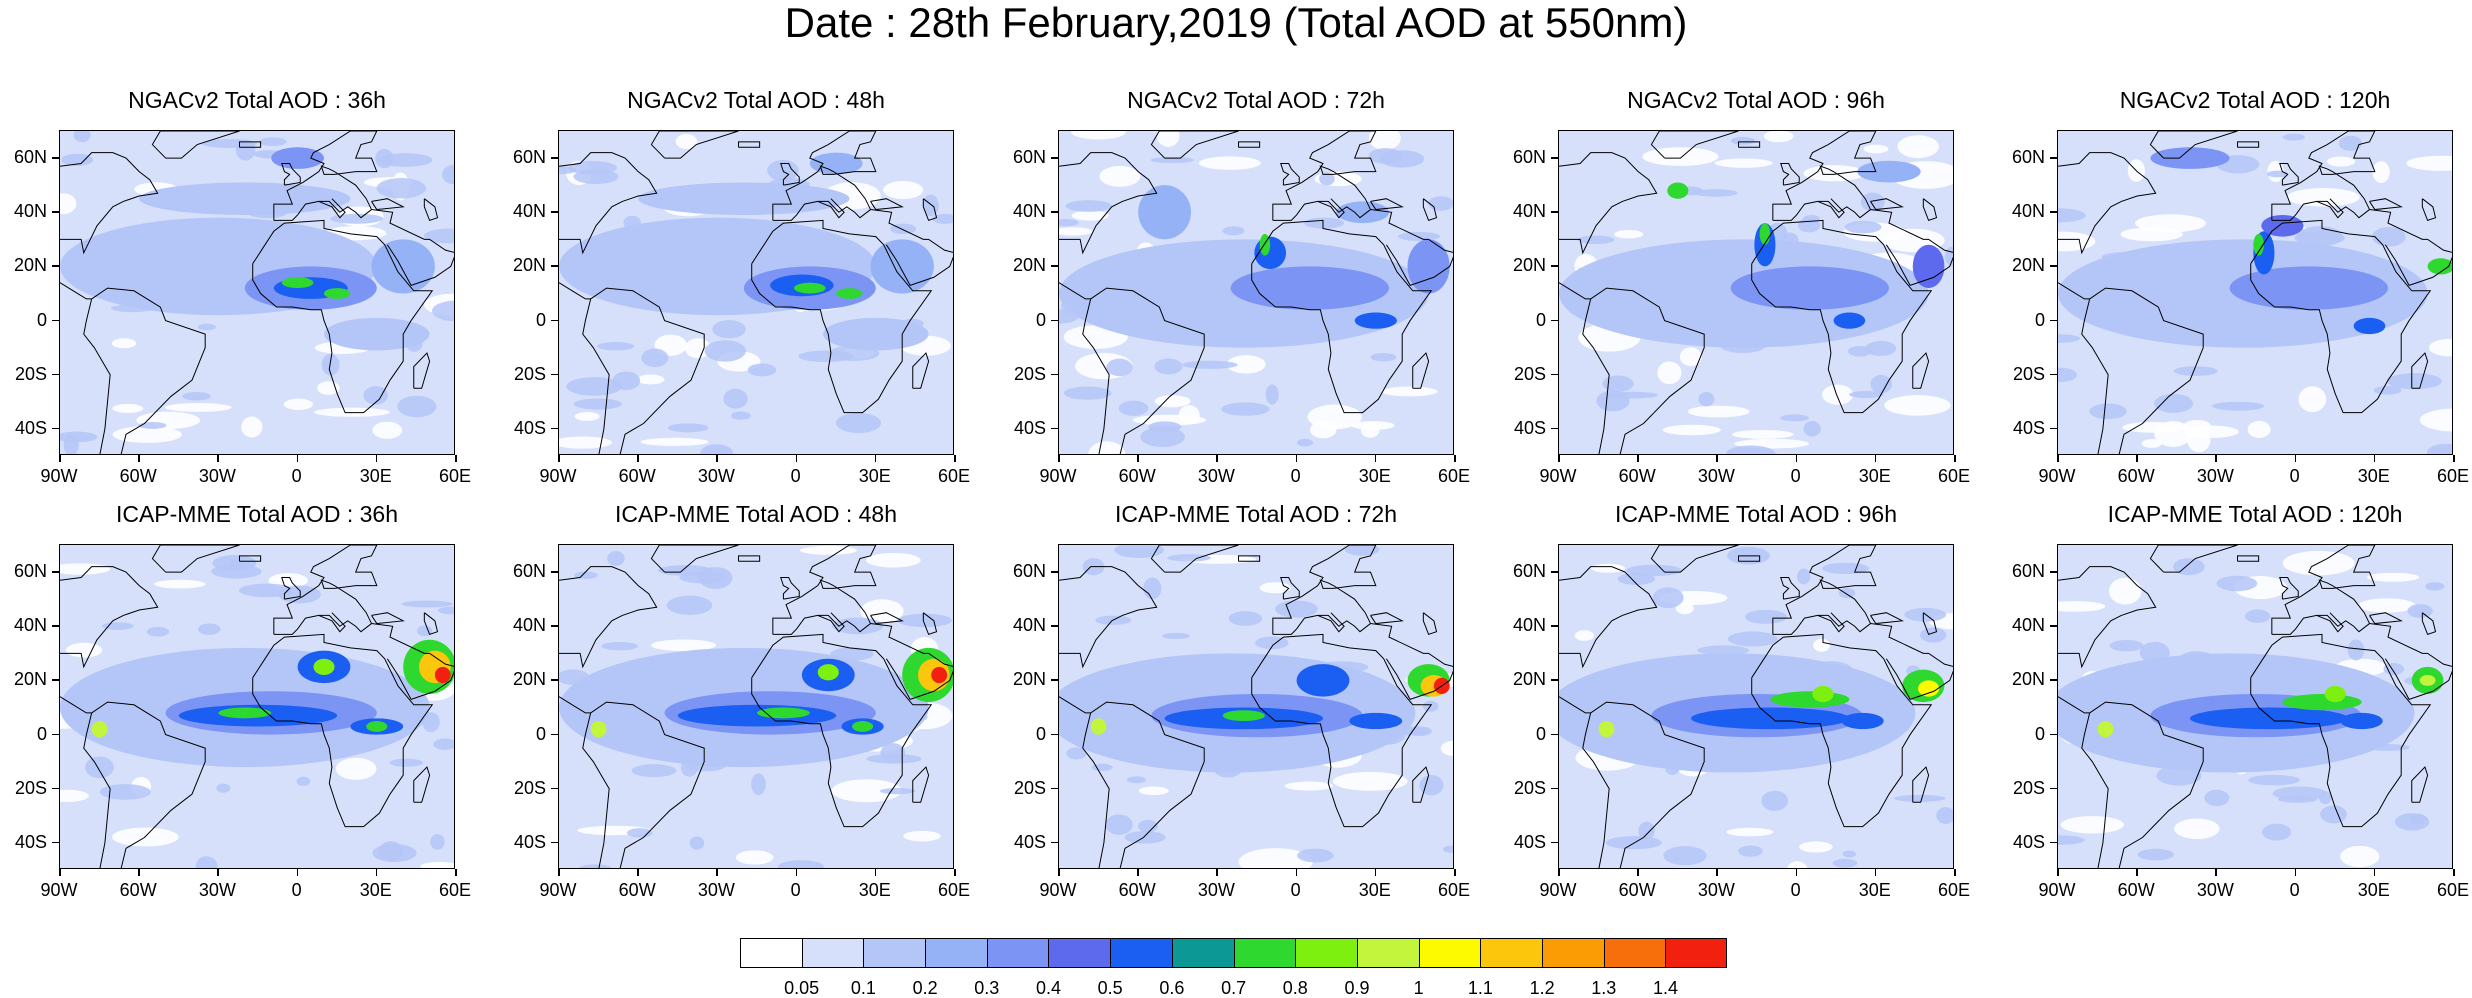 The height and width of the screenshot is (998, 2472). Describe the element at coordinates (925, 988) in the screenshot. I see `colorbar-label: 0.2` at that location.